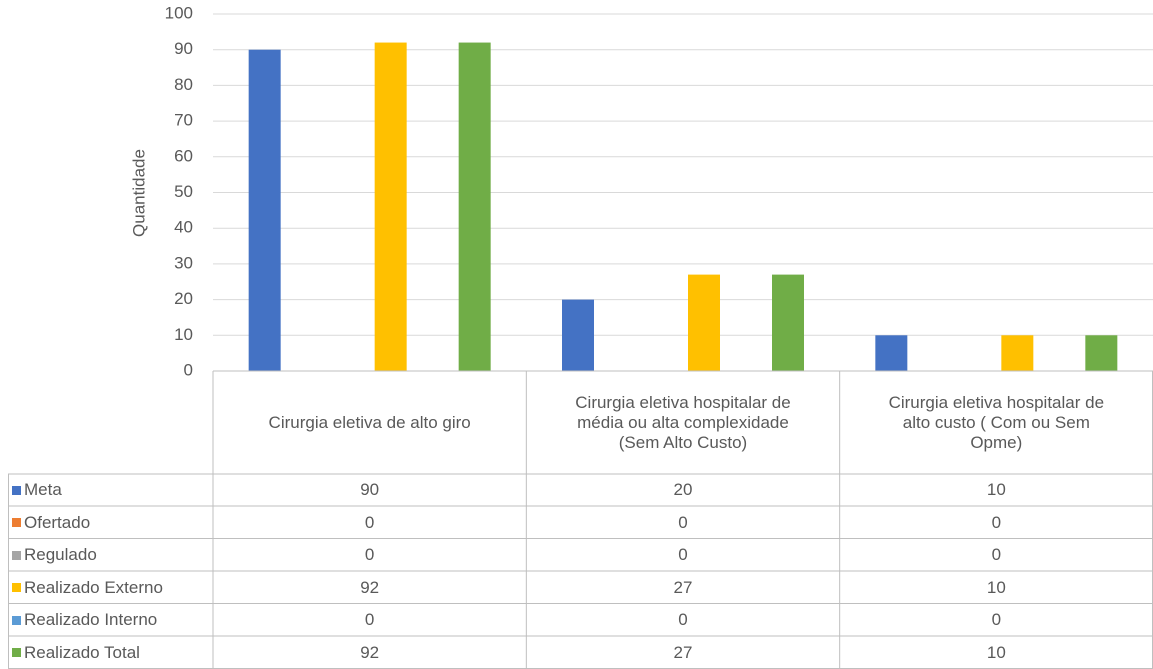 Image resolution: width=1153 pixels, height=669 pixels. What do you see at coordinates (138, 193) in the screenshot?
I see `y-axis-label: Quantidade` at bounding box center [138, 193].